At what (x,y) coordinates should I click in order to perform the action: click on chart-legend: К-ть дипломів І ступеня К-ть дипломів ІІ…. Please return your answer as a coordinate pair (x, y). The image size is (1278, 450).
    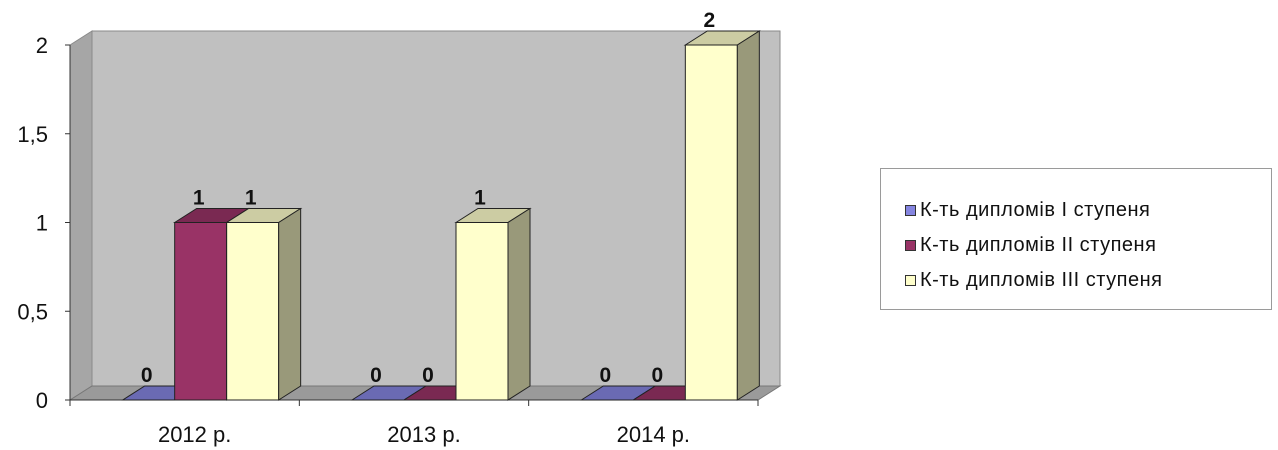
    Looking at the image, I should click on (1076, 239).